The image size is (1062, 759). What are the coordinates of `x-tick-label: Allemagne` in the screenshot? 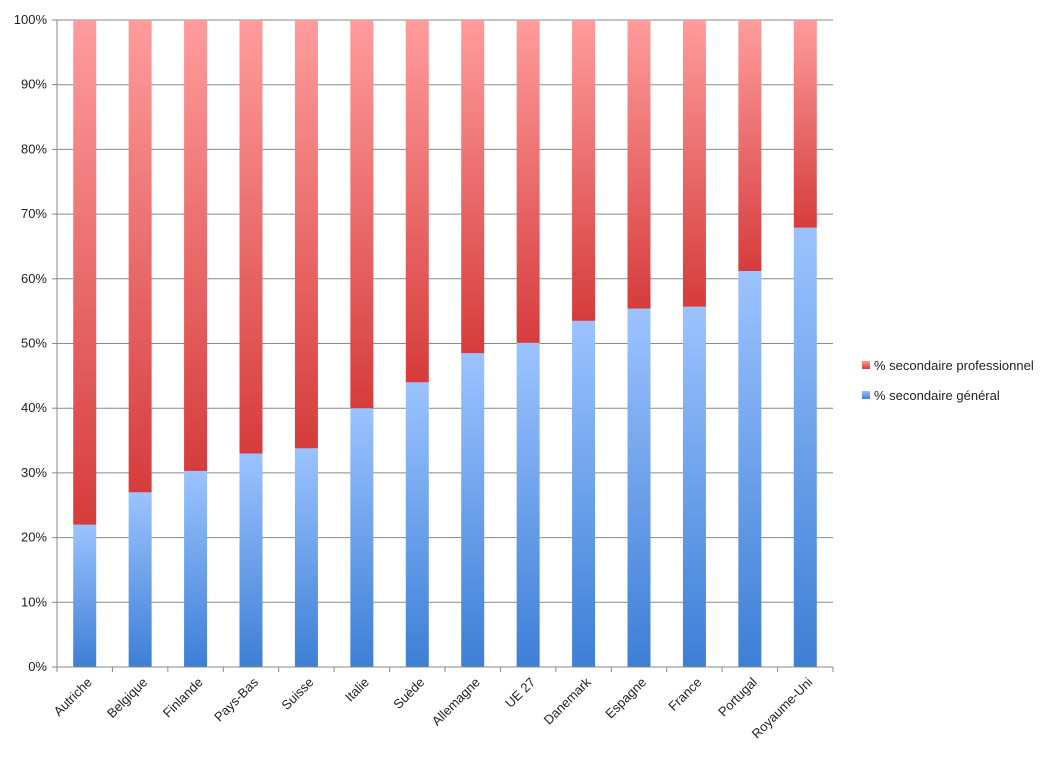 It's located at (456, 702).